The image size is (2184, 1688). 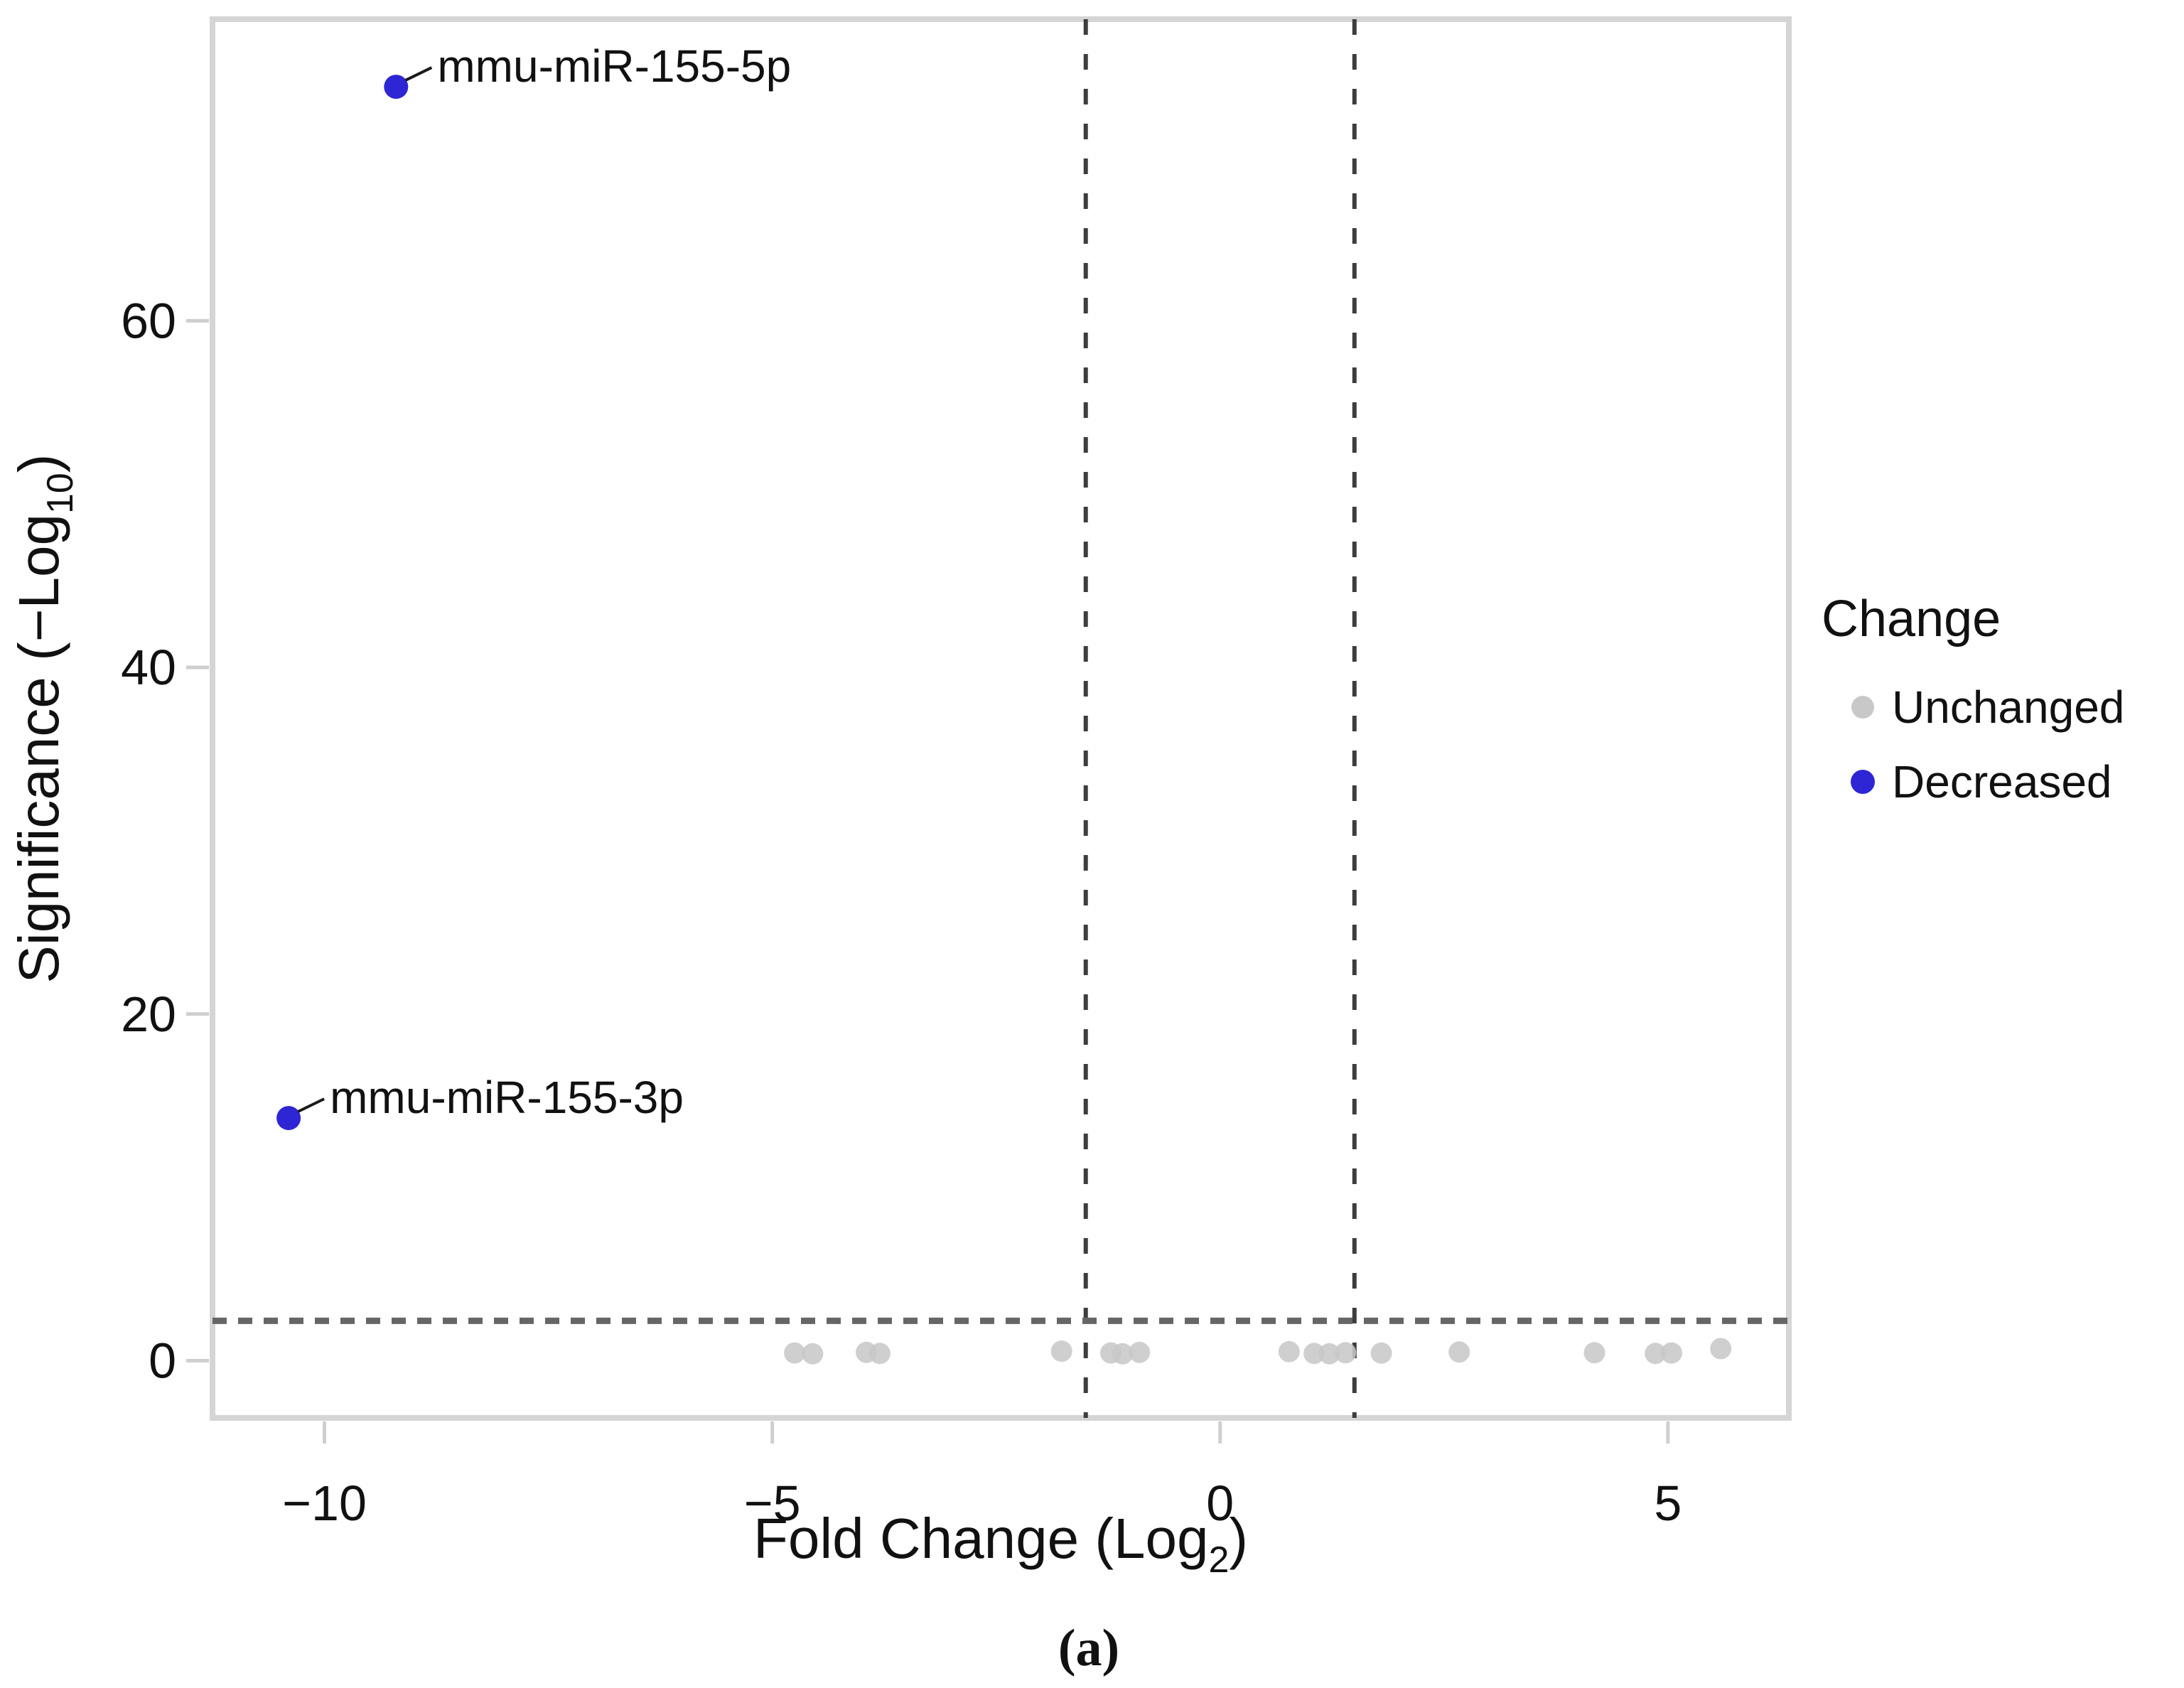 What do you see at coordinates (614, 66) in the screenshot?
I see `point-label: mmu-miR-155-5p` at bounding box center [614, 66].